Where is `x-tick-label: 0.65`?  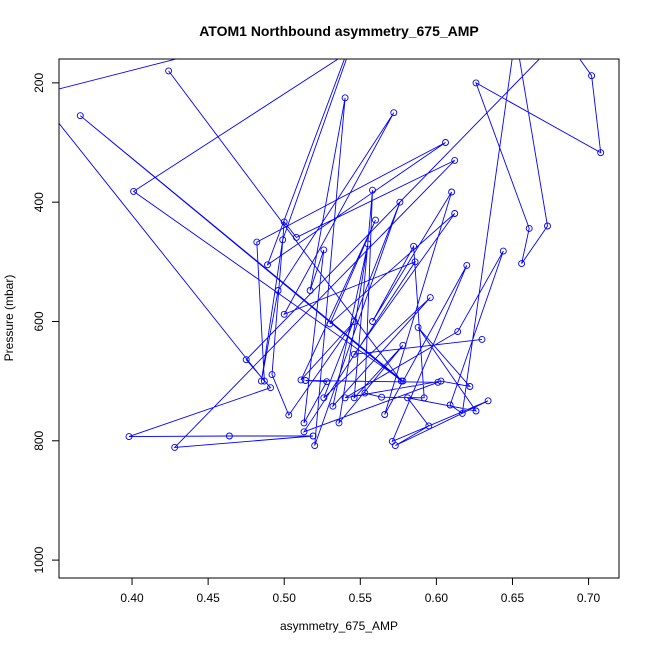
x-tick-label: 0.65 is located at coordinates (513, 598).